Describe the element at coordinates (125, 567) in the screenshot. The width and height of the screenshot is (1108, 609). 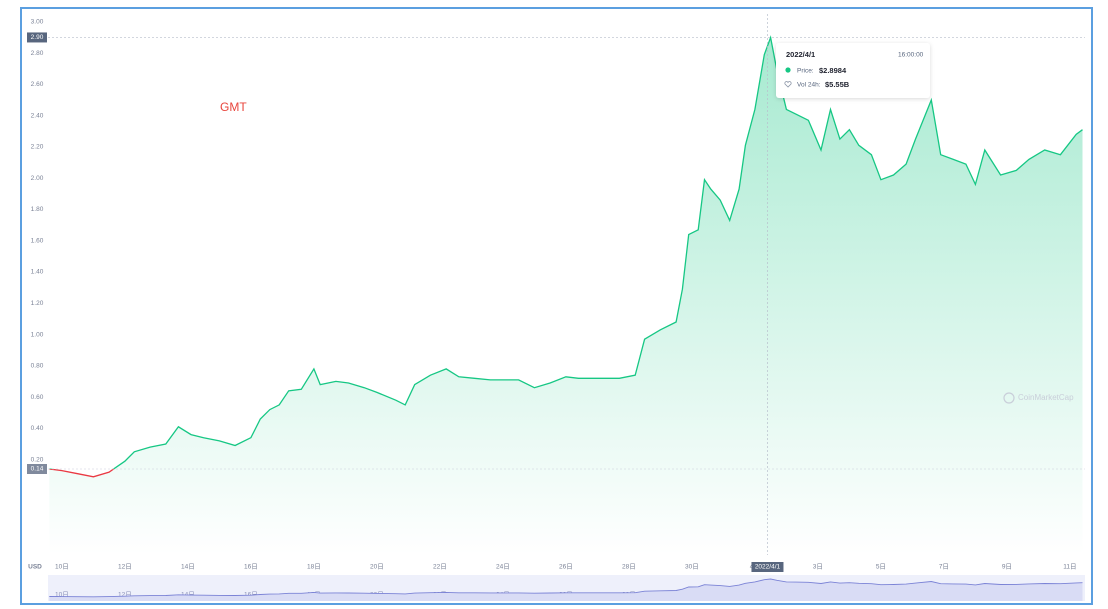
I see `x-tick-label: 12日` at that location.